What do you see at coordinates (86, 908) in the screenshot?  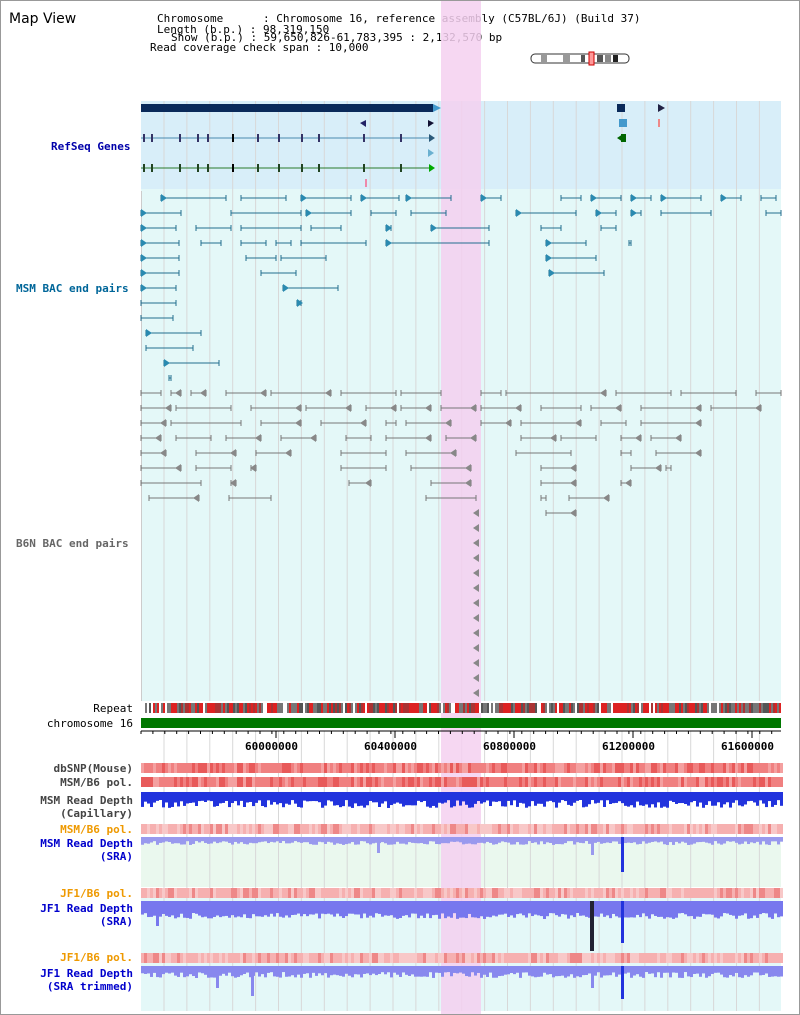 I see `track-label-jf1-depth-sra: JF1 Read Depth` at bounding box center [86, 908].